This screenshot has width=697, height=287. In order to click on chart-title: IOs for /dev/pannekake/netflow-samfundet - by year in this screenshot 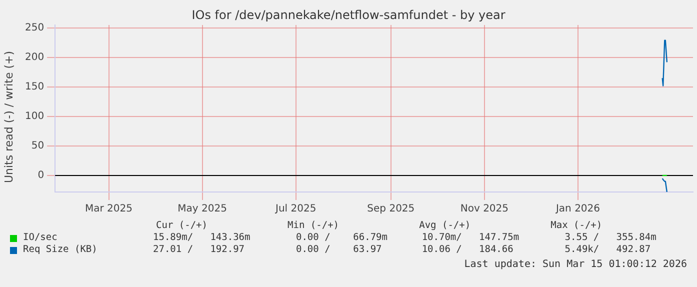, I will do `click(348, 15)`.